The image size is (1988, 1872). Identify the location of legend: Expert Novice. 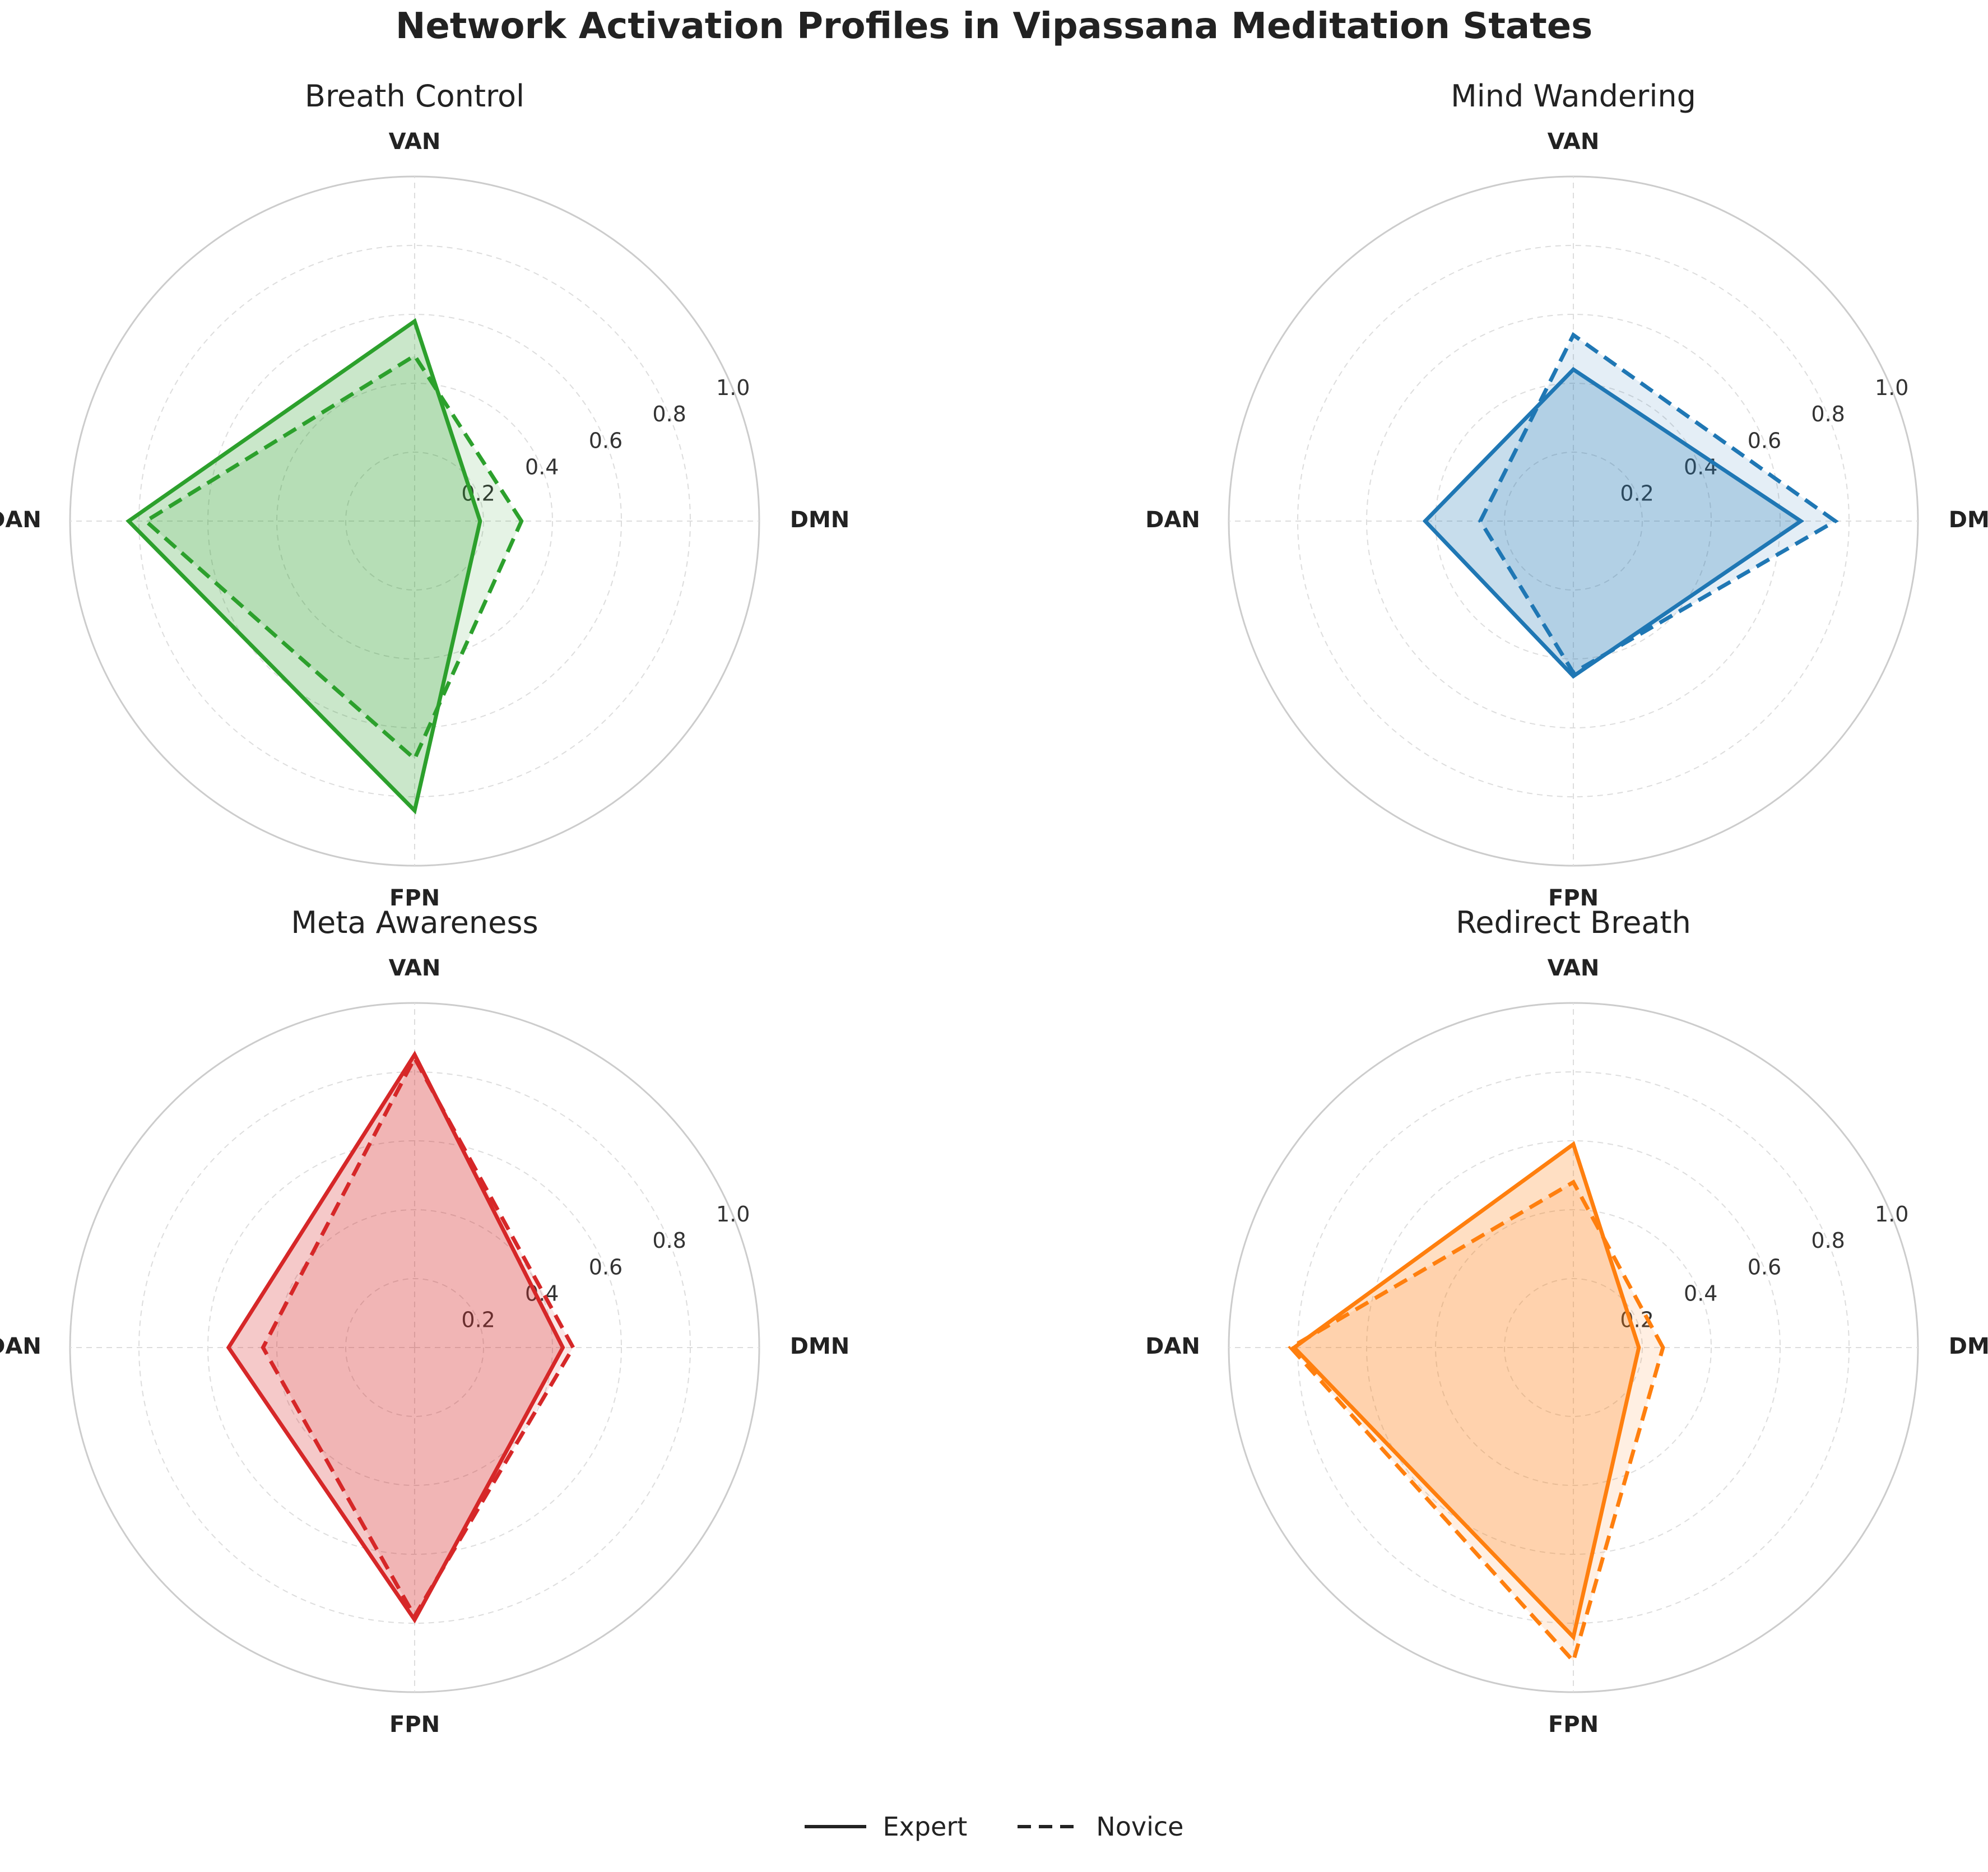
(994, 1827).